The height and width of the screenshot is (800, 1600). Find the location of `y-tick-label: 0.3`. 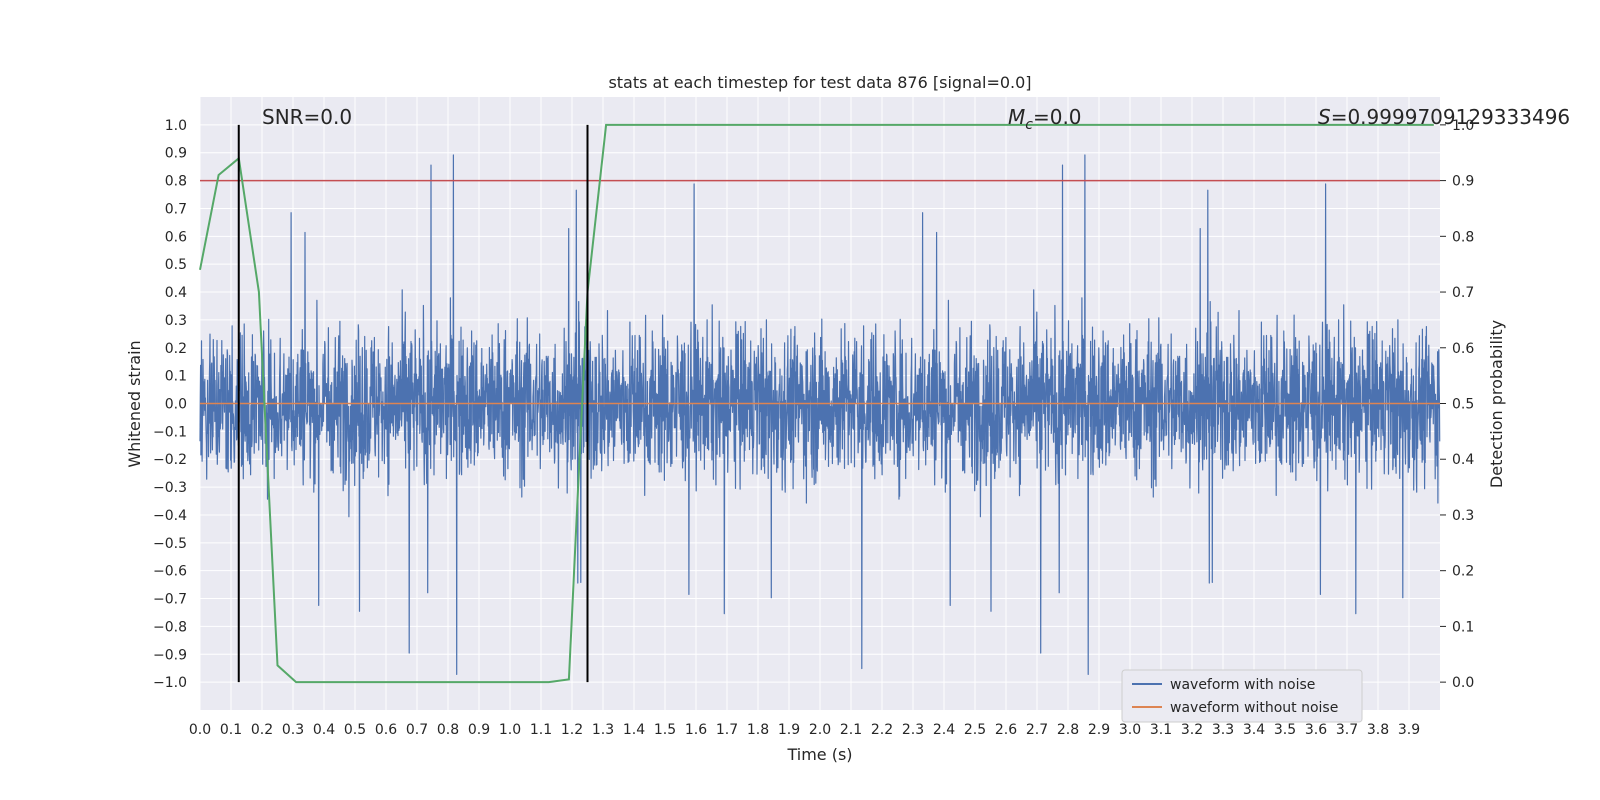

y-tick-label: 0.3 is located at coordinates (176, 321).